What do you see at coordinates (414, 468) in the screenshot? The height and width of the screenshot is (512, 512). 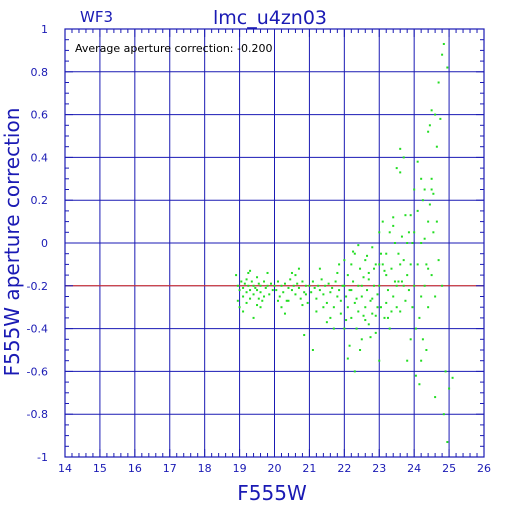 I see `x-tick-label: 24` at bounding box center [414, 468].